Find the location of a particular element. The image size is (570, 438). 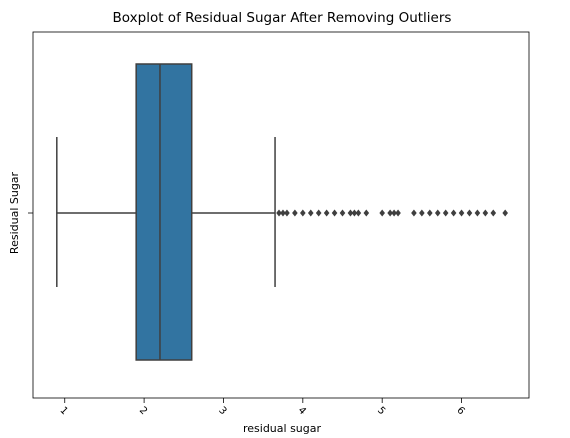

x-tick-label: 5 is located at coordinates (381, 411).